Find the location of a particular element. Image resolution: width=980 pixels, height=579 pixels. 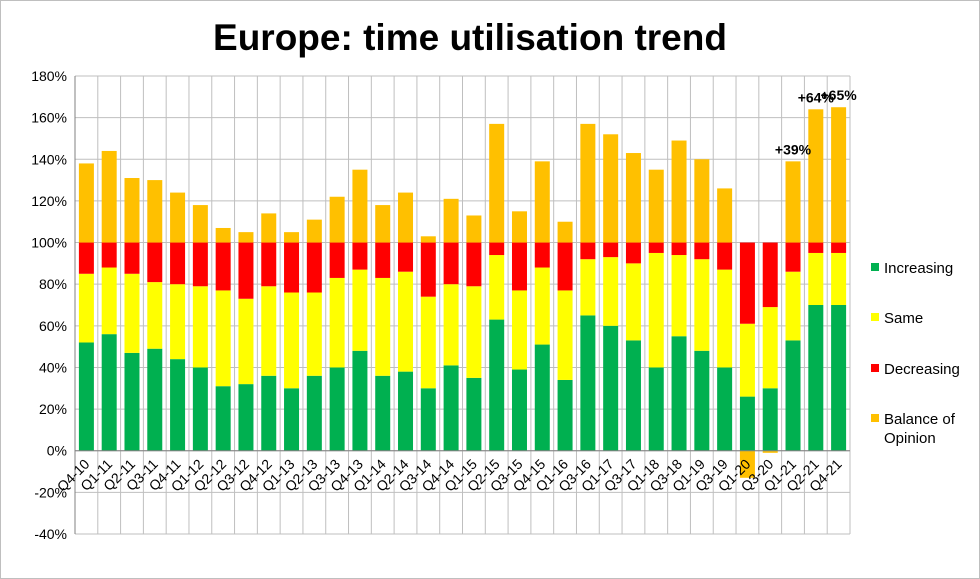

y-tick-label: 100% is located at coordinates (49, 243).